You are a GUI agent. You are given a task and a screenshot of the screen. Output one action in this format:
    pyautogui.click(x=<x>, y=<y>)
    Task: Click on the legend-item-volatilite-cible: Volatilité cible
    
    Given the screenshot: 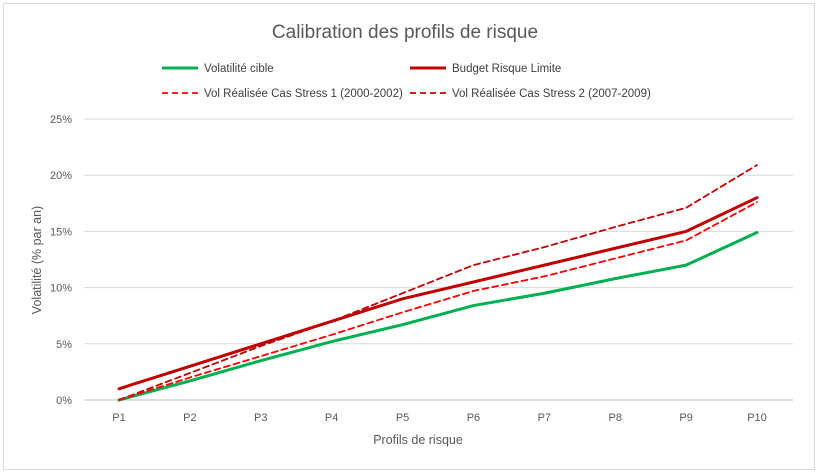 What is the action you would take?
    pyautogui.click(x=218, y=69)
    